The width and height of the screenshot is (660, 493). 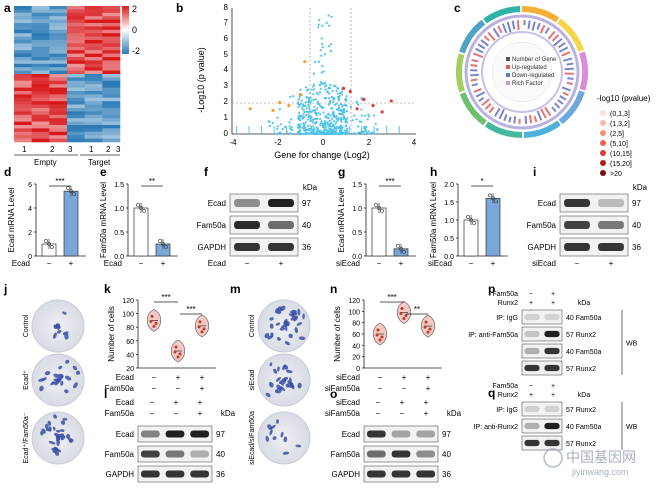 What do you see at coordinates (247, 263) in the screenshot?
I see `blot-row-val: −` at bounding box center [247, 263].